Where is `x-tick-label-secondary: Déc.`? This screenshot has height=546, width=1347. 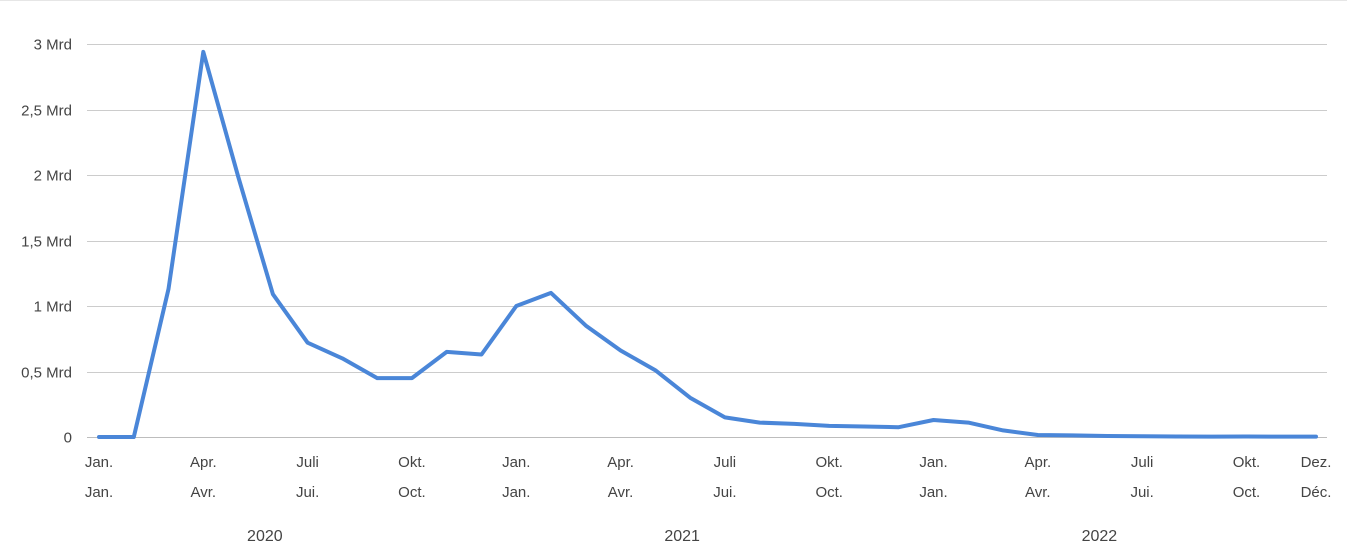
x-tick-label-secondary: Déc. is located at coordinates (1316, 492).